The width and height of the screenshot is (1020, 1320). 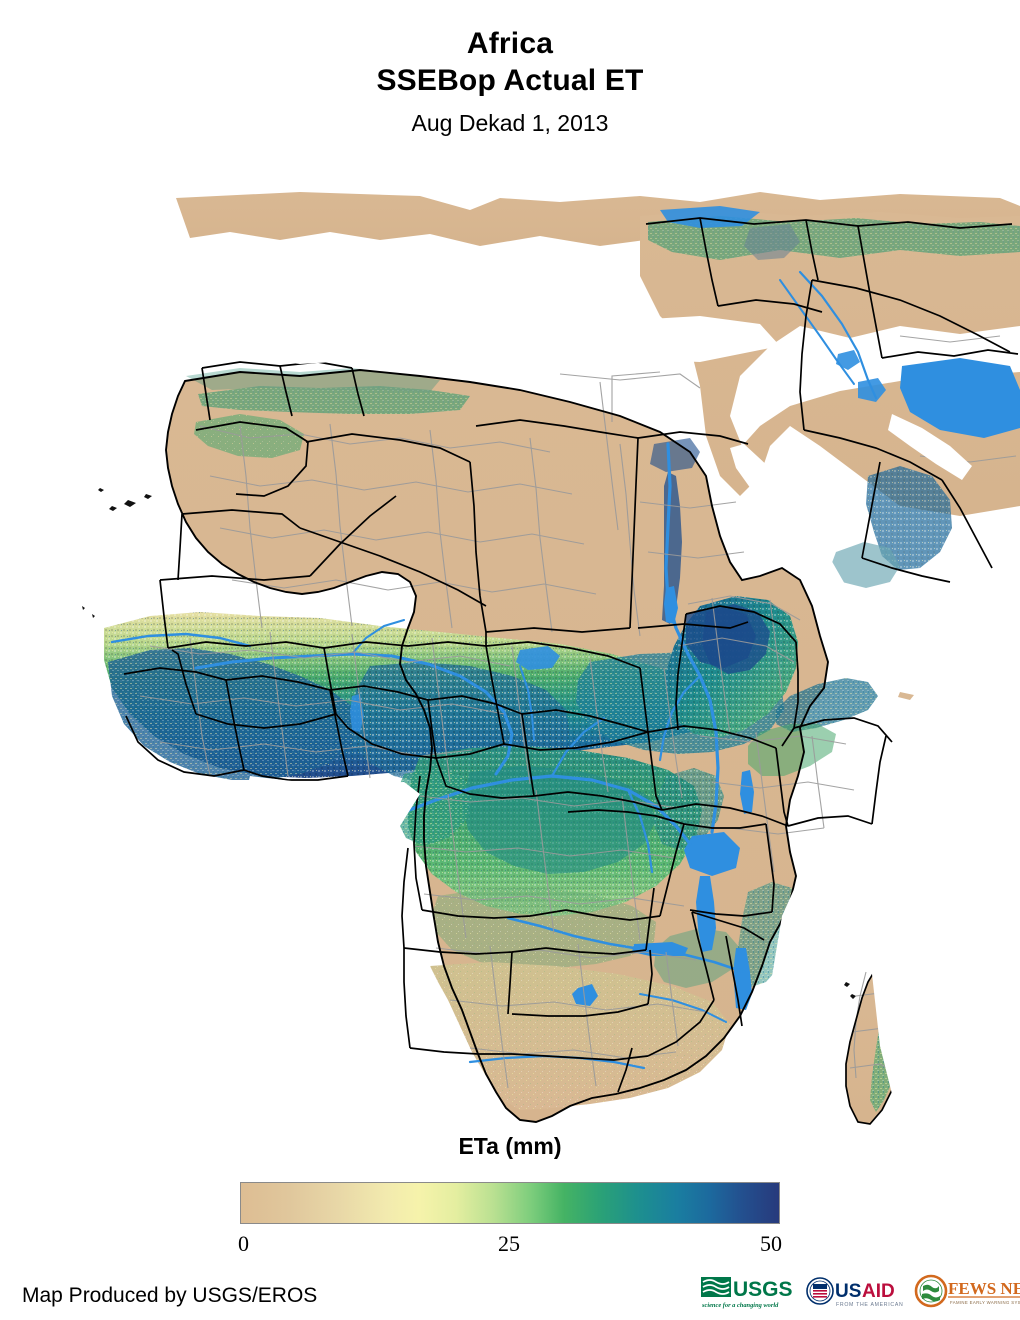 I want to click on fews-net-wordmark: FEWS NET, so click(x=984, y=1288).